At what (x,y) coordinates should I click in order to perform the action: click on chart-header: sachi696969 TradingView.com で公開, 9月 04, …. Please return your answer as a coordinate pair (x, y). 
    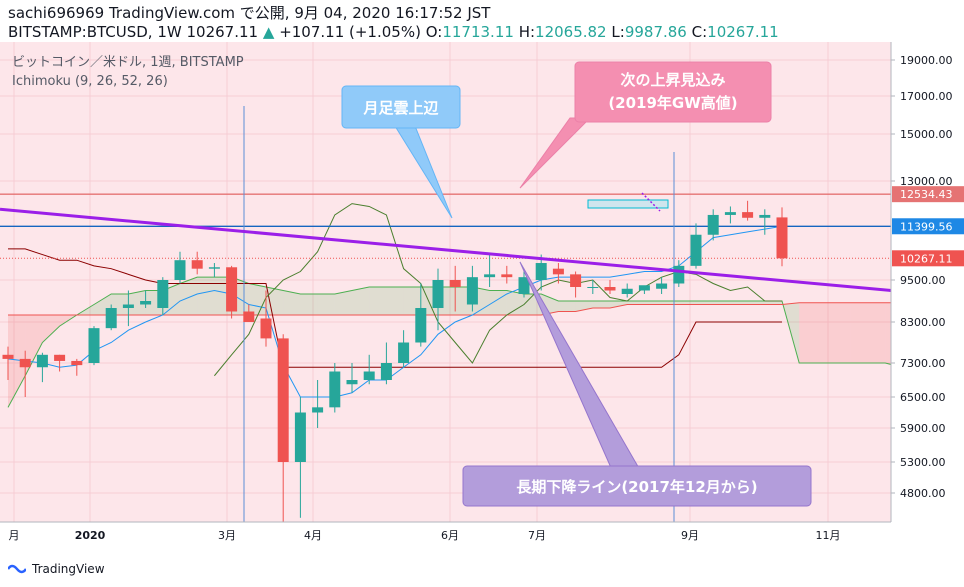
    Looking at the image, I should click on (478, 23).